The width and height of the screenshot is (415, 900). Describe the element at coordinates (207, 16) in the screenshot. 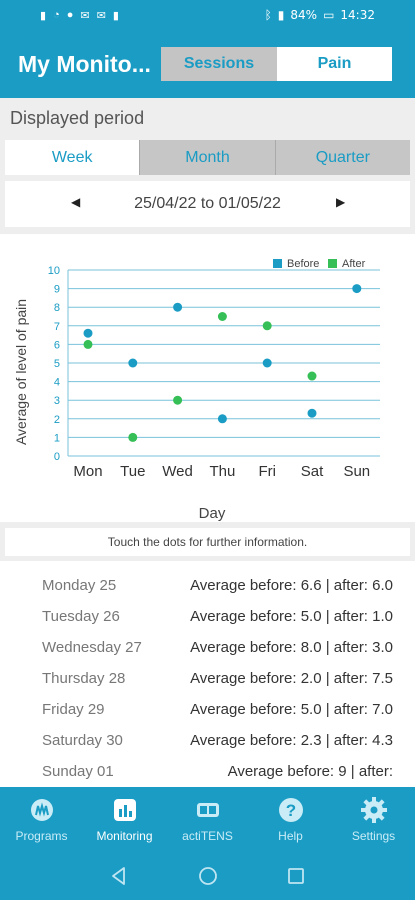

I see `status-bar: ▮ ◔ ● ✉ ✉ ▮ ᛒ ▮ 84% ▭ 14:32` at that location.